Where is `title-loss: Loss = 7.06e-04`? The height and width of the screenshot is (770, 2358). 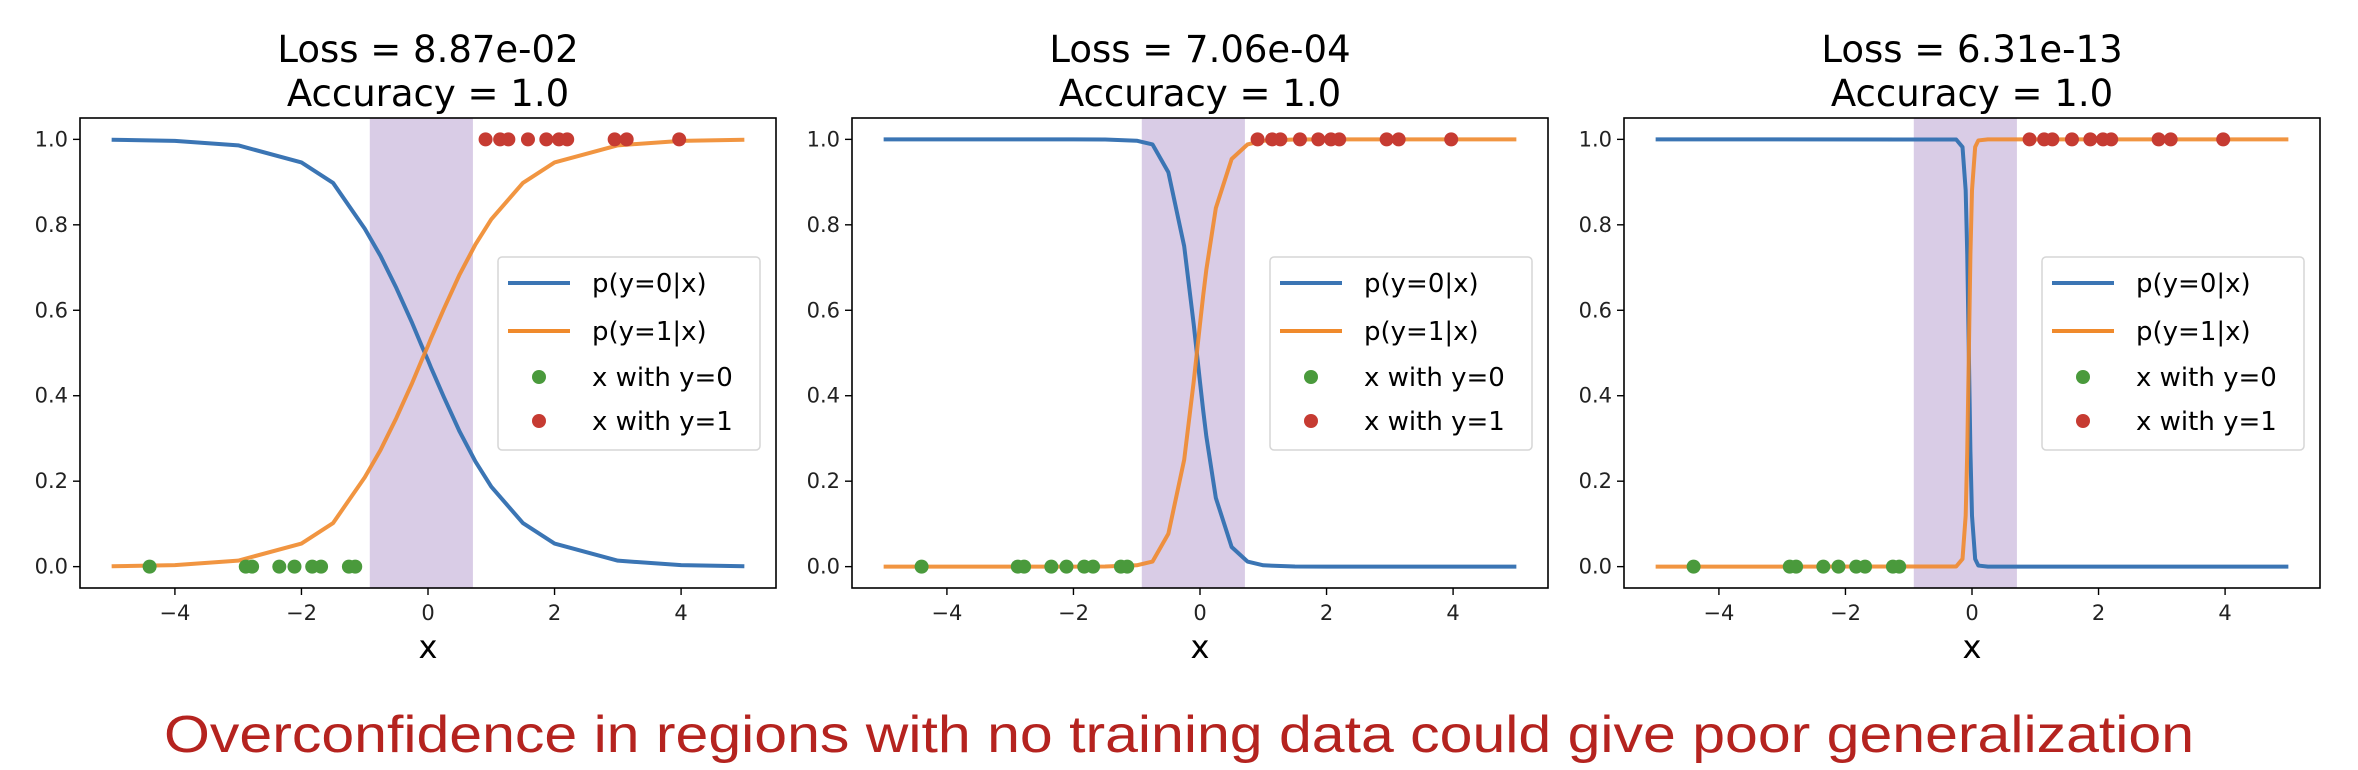
title-loss: Loss = 7.06e-04 is located at coordinates (1199, 49).